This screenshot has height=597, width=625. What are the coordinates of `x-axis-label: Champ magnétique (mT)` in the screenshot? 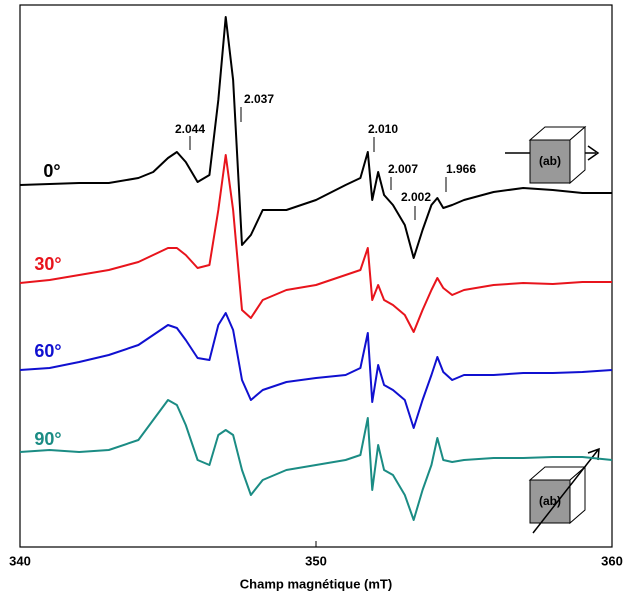 It's located at (316, 583).